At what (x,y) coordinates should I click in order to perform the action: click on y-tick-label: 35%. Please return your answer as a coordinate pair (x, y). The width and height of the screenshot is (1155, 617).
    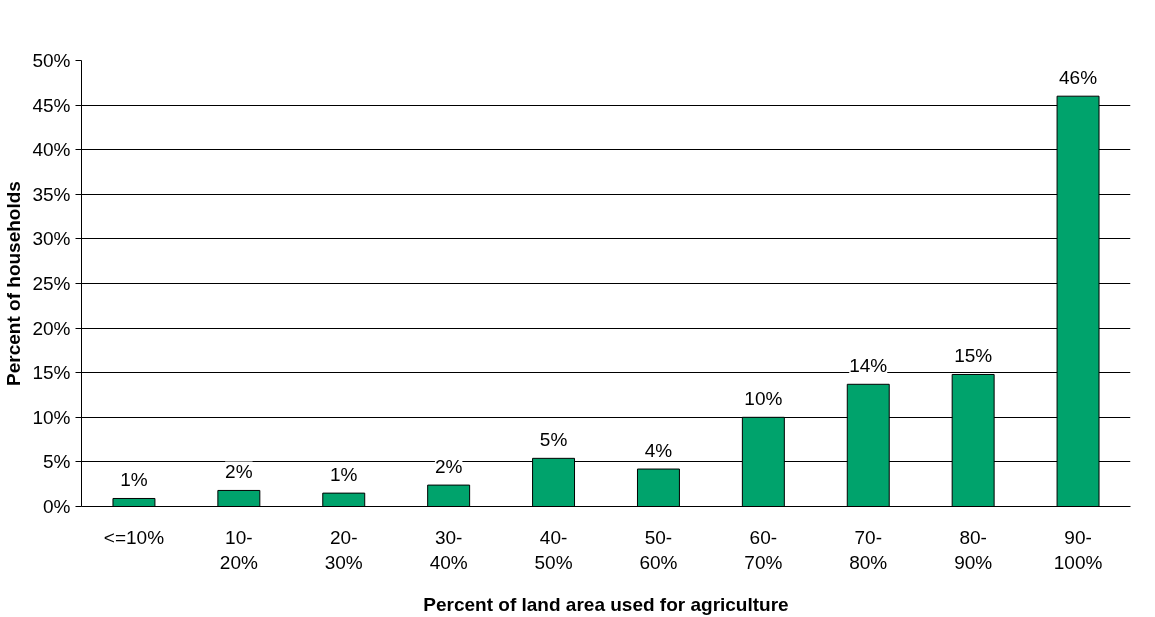
    Looking at the image, I should click on (51, 194).